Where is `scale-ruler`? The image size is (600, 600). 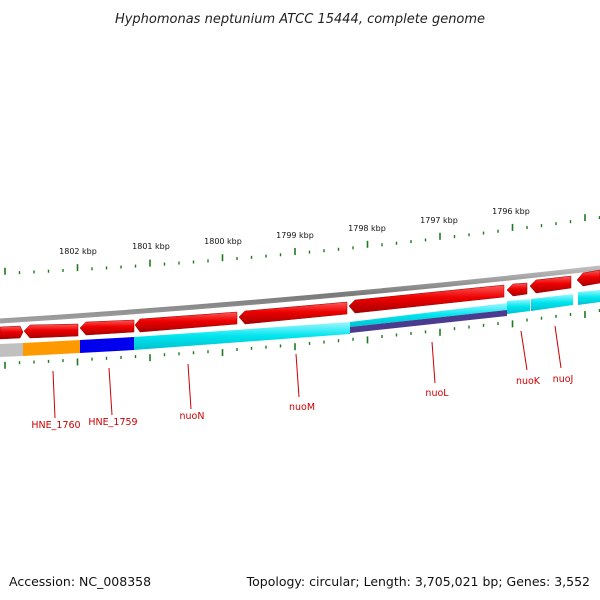
scale-ruler is located at coordinates (302, 244).